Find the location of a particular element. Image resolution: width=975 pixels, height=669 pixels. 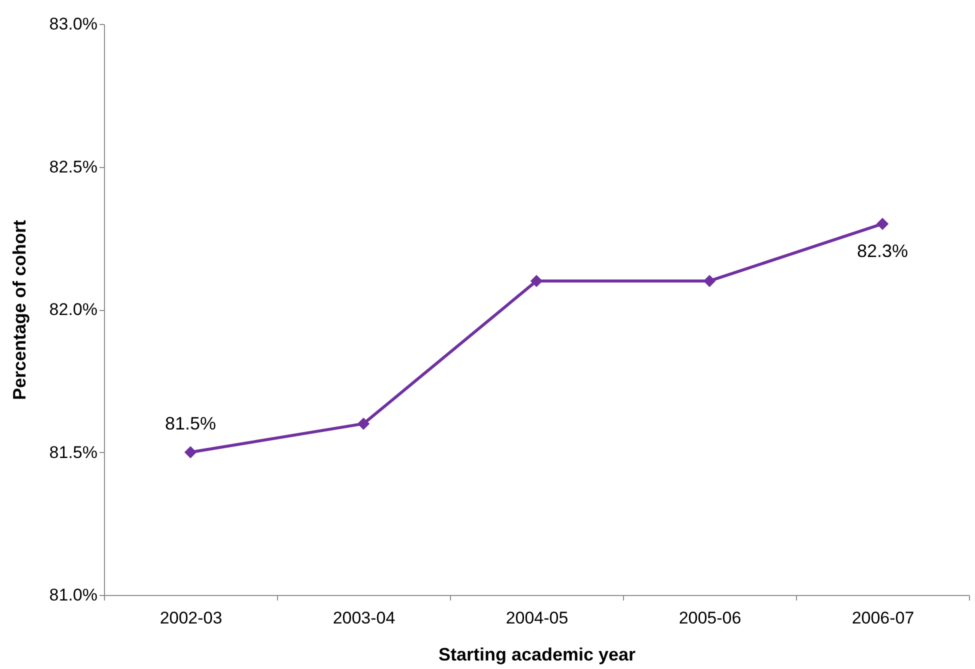

data-label: 82.3% is located at coordinates (882, 250).